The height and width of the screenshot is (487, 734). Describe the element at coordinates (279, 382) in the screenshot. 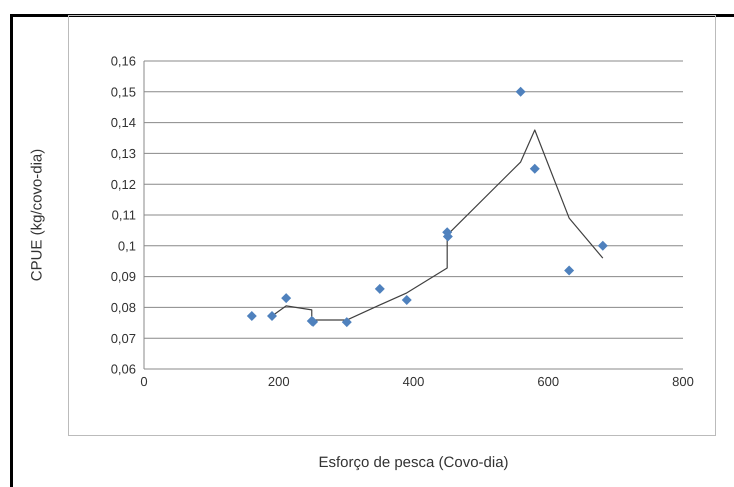

I see `x-tick-label: 200` at that location.